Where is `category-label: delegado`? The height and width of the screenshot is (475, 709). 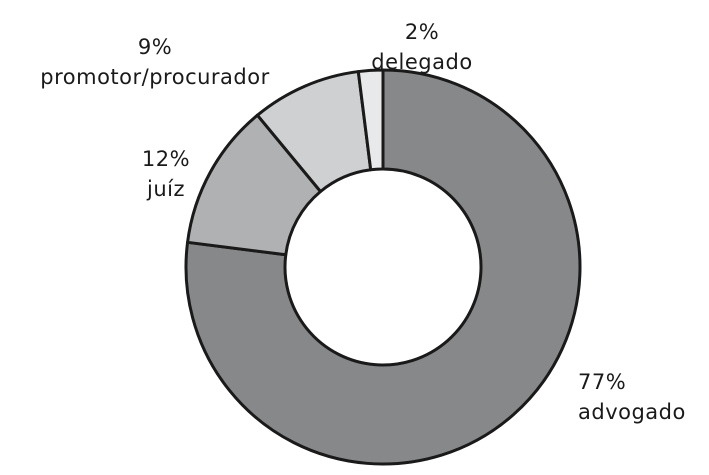 category-label: delegado is located at coordinates (421, 62).